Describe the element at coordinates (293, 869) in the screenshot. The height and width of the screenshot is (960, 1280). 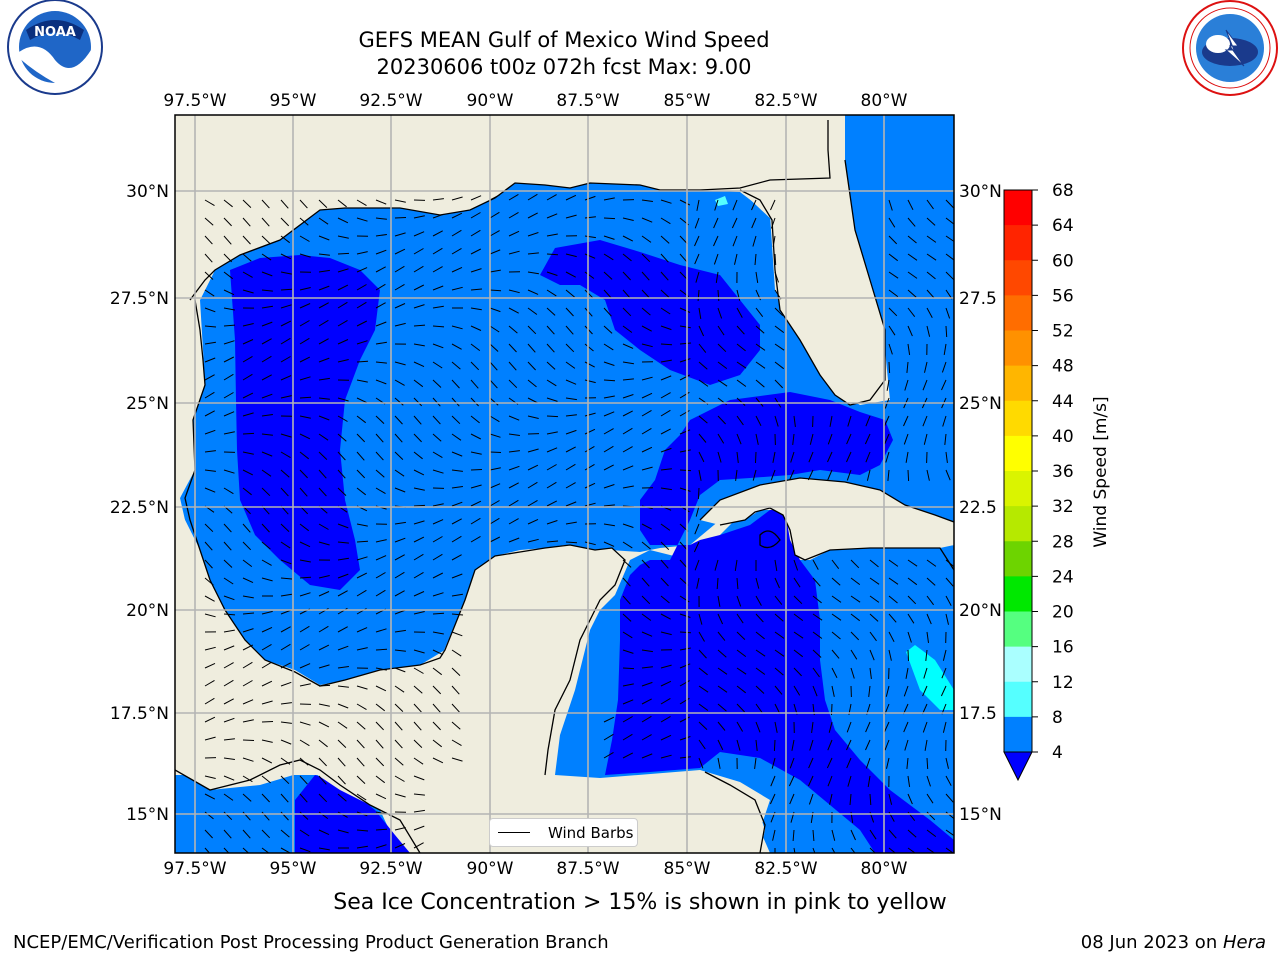
I see `lon-label: 95°W` at that location.